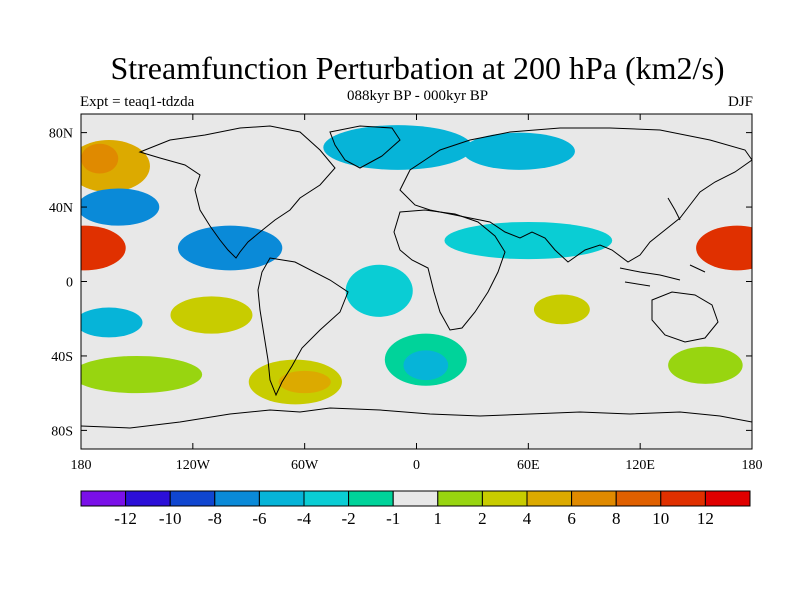  I want to click on coastline-africa, so click(449, 270).